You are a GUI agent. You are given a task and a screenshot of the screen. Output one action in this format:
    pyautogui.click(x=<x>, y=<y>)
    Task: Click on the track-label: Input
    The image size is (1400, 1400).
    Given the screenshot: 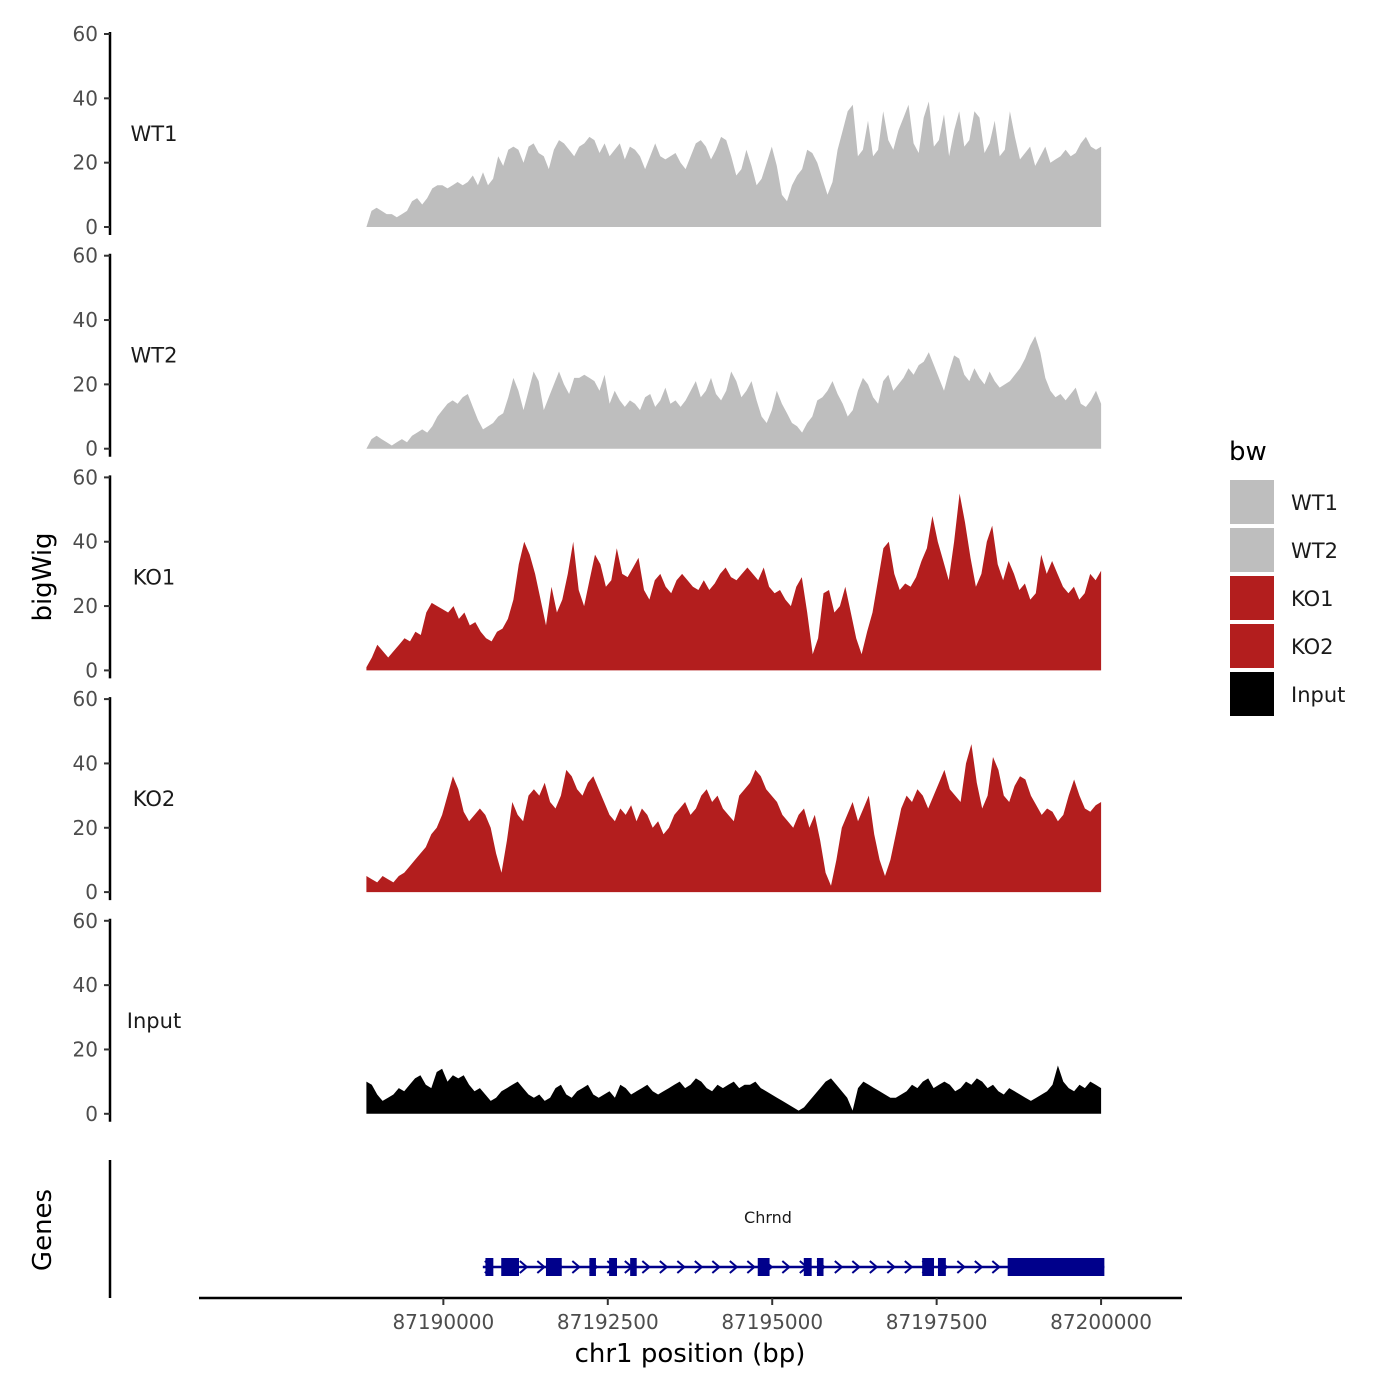 What is the action you would take?
    pyautogui.click(x=154, y=1021)
    